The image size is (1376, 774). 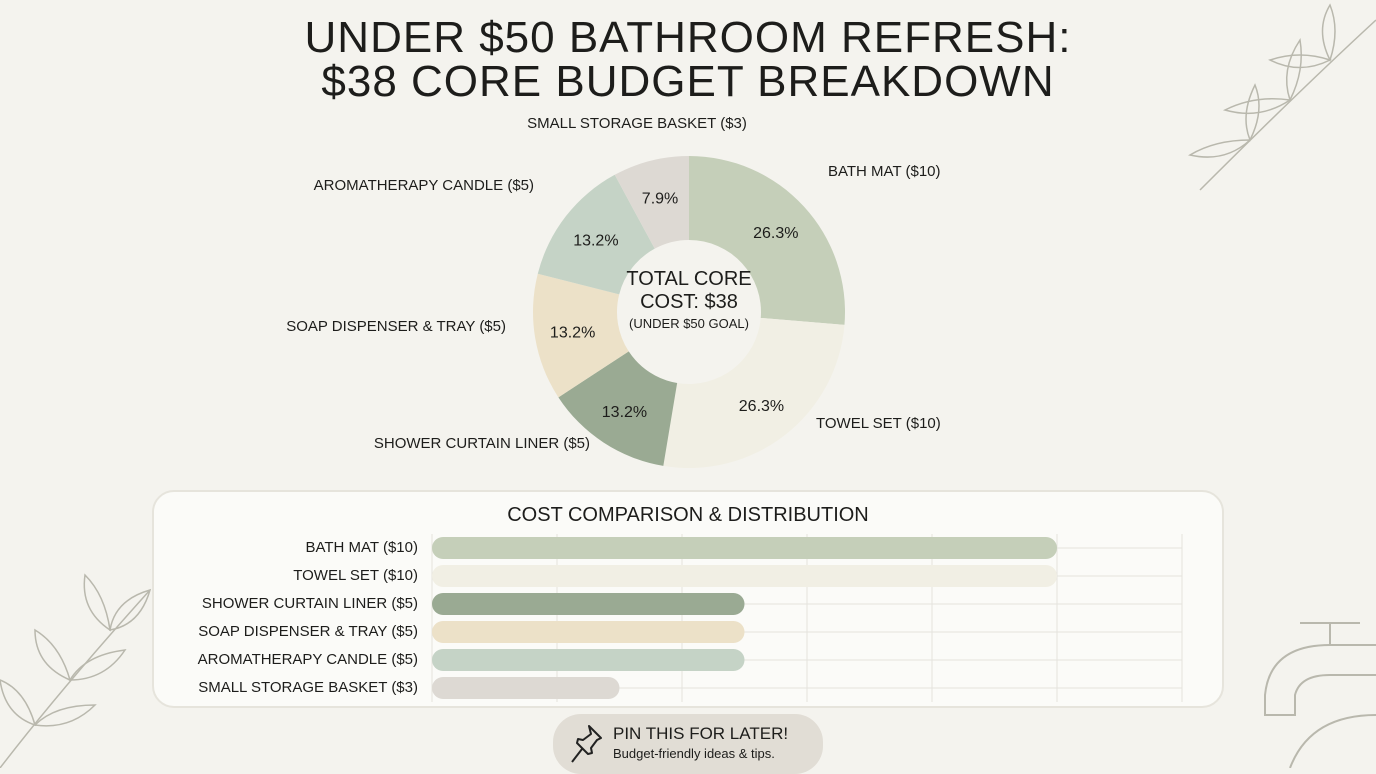 I want to click on title-line-1: UNDER $50 BATHROOM REFRESH:, so click(x=688, y=37).